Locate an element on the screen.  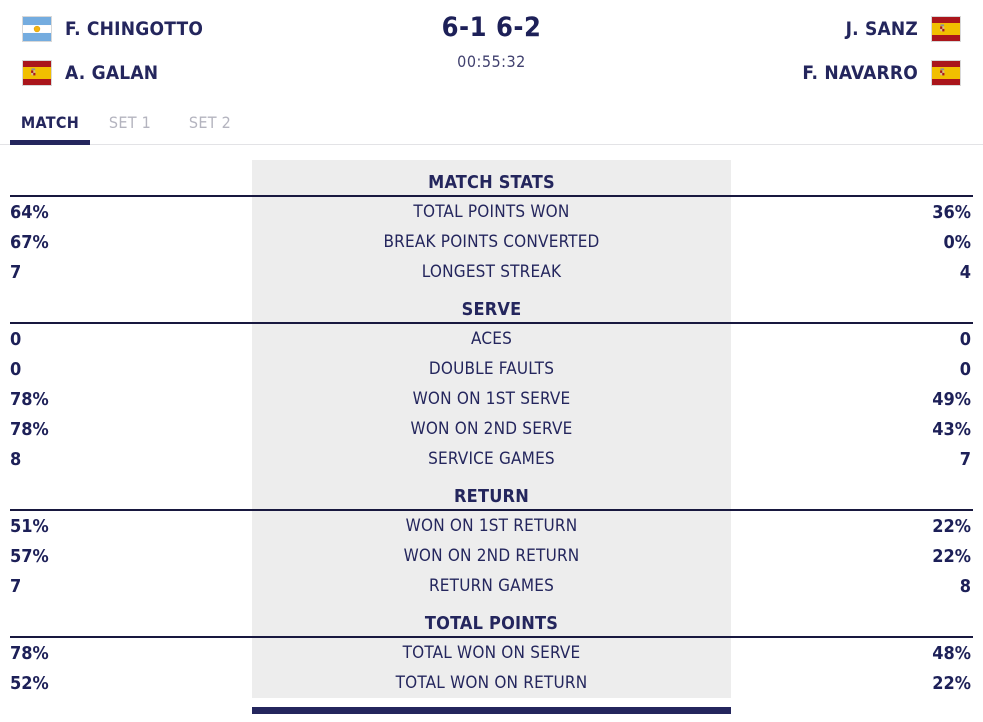
stat-row: 51% WON ON 1ST RETURN 22% is located at coordinates (491, 526).